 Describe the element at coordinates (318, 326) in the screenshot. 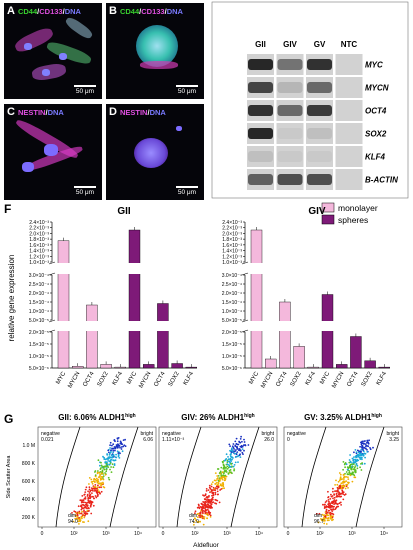

I see `axis-break` at that location.